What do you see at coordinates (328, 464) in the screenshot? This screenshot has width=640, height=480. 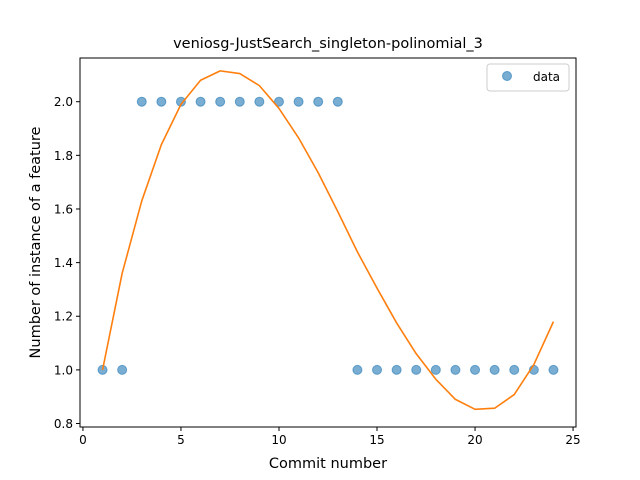 I see `x-axis-label: Commit number` at bounding box center [328, 464].